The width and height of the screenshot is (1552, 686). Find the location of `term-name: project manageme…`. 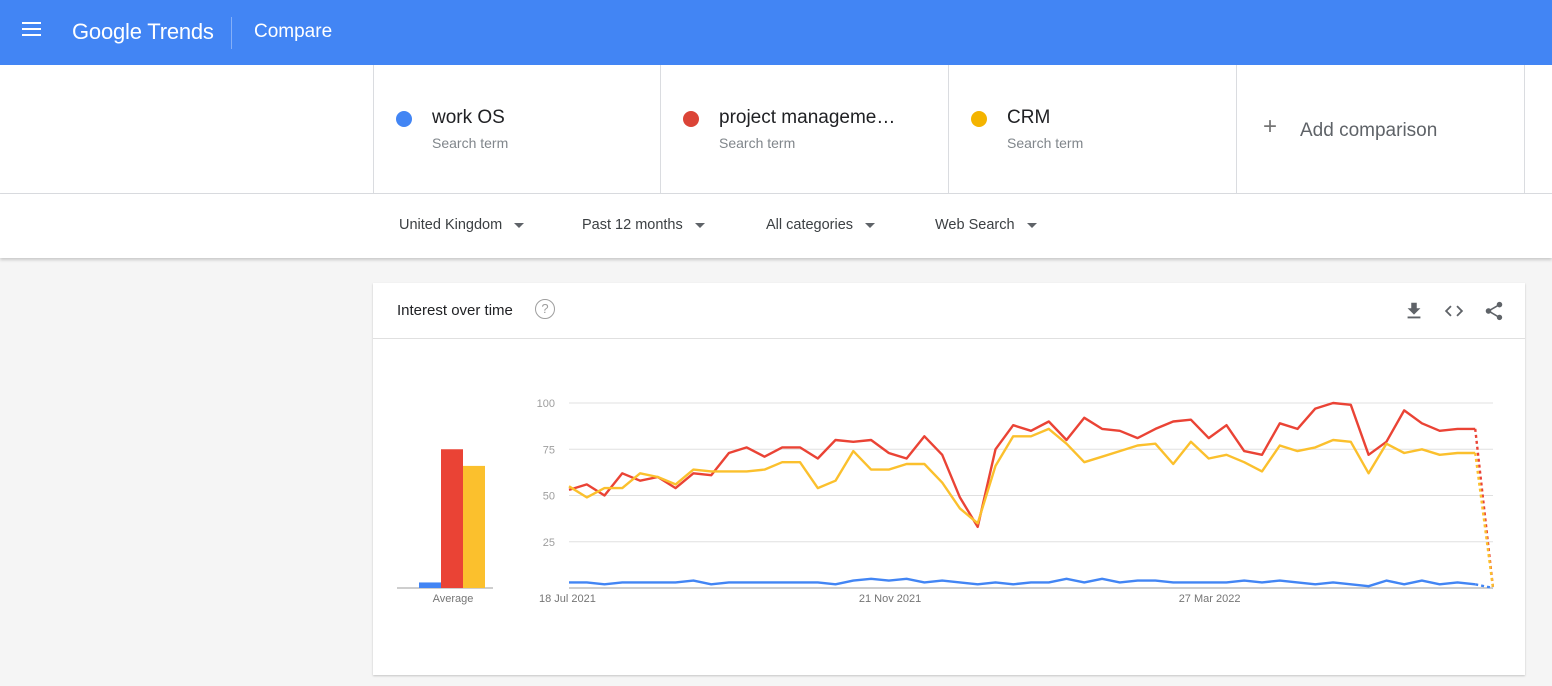

term-name: project manageme… is located at coordinates (807, 117).